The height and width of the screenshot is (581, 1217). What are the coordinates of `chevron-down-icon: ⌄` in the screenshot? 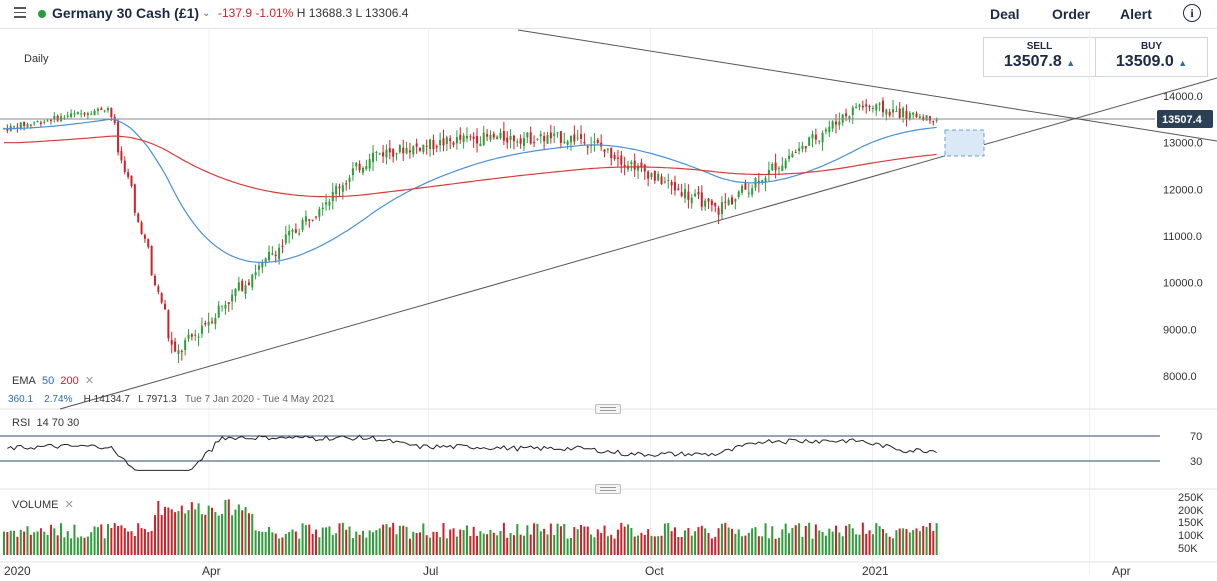 It's located at (206, 13).